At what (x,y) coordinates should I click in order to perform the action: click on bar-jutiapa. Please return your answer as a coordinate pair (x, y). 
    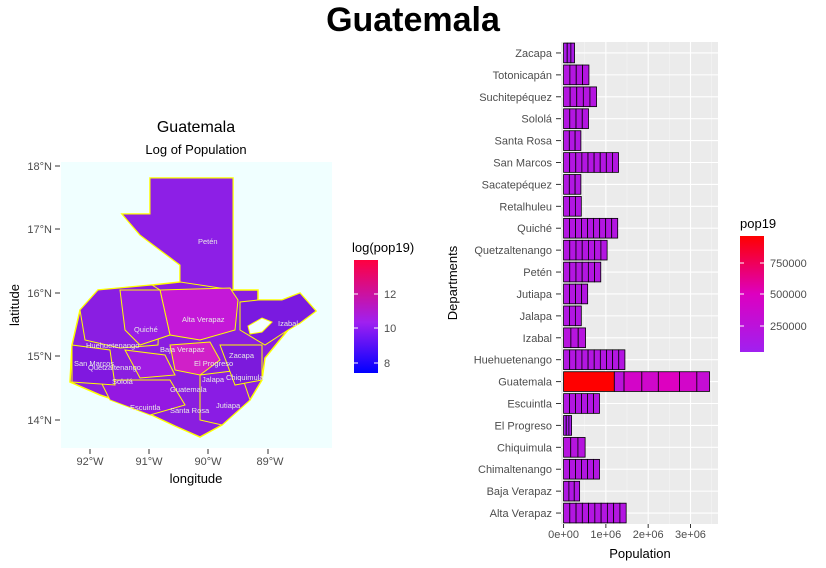
    Looking at the image, I should click on (576, 294).